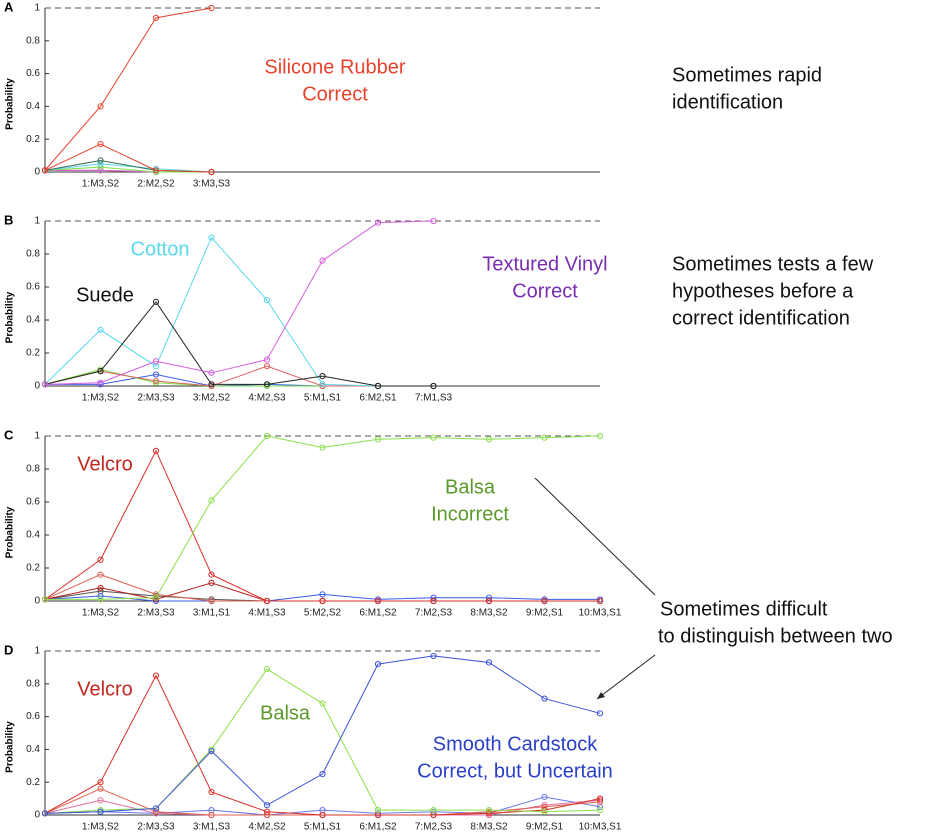  I want to click on x-tick-label: 9:M2,S1, so click(545, 827).